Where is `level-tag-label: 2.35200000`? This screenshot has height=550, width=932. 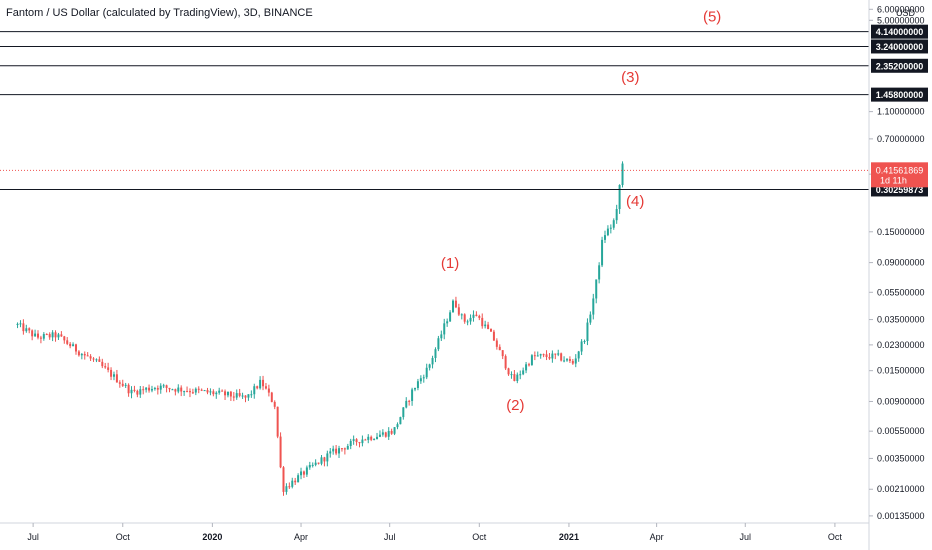
level-tag-label: 2.35200000 is located at coordinates (900, 66).